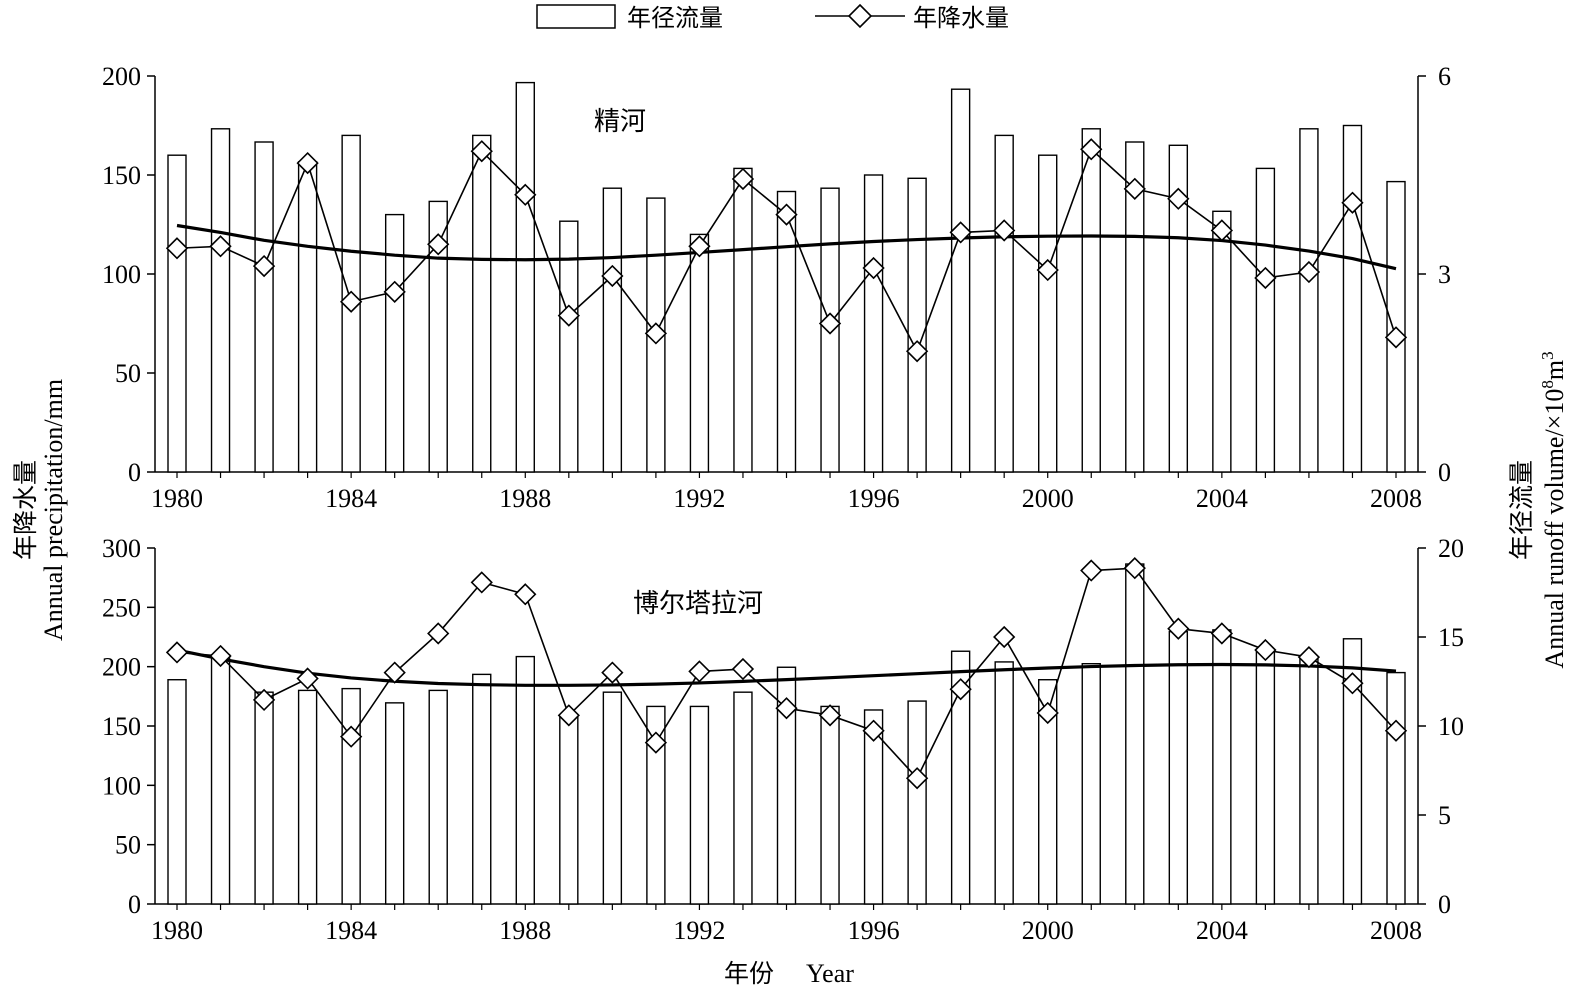  Describe the element at coordinates (1135, 307) in the screenshot. I see `panel-1-bar-2002` at that location.